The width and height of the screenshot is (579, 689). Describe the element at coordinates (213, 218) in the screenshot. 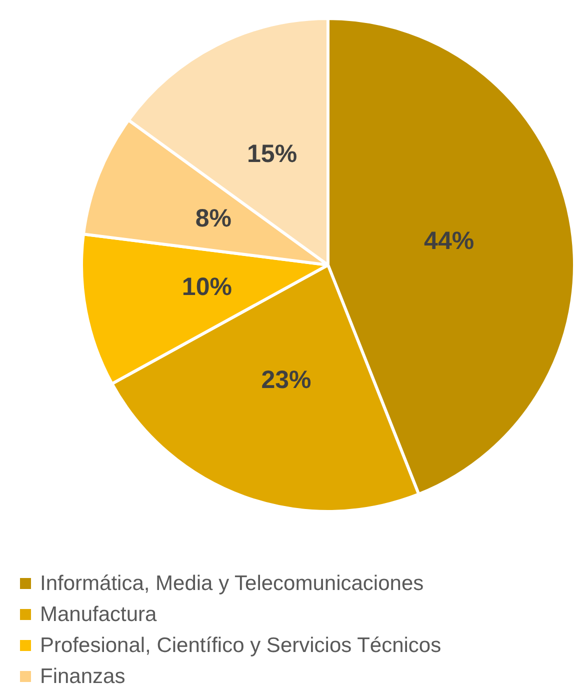

I see `data-label: 8%` at that location.